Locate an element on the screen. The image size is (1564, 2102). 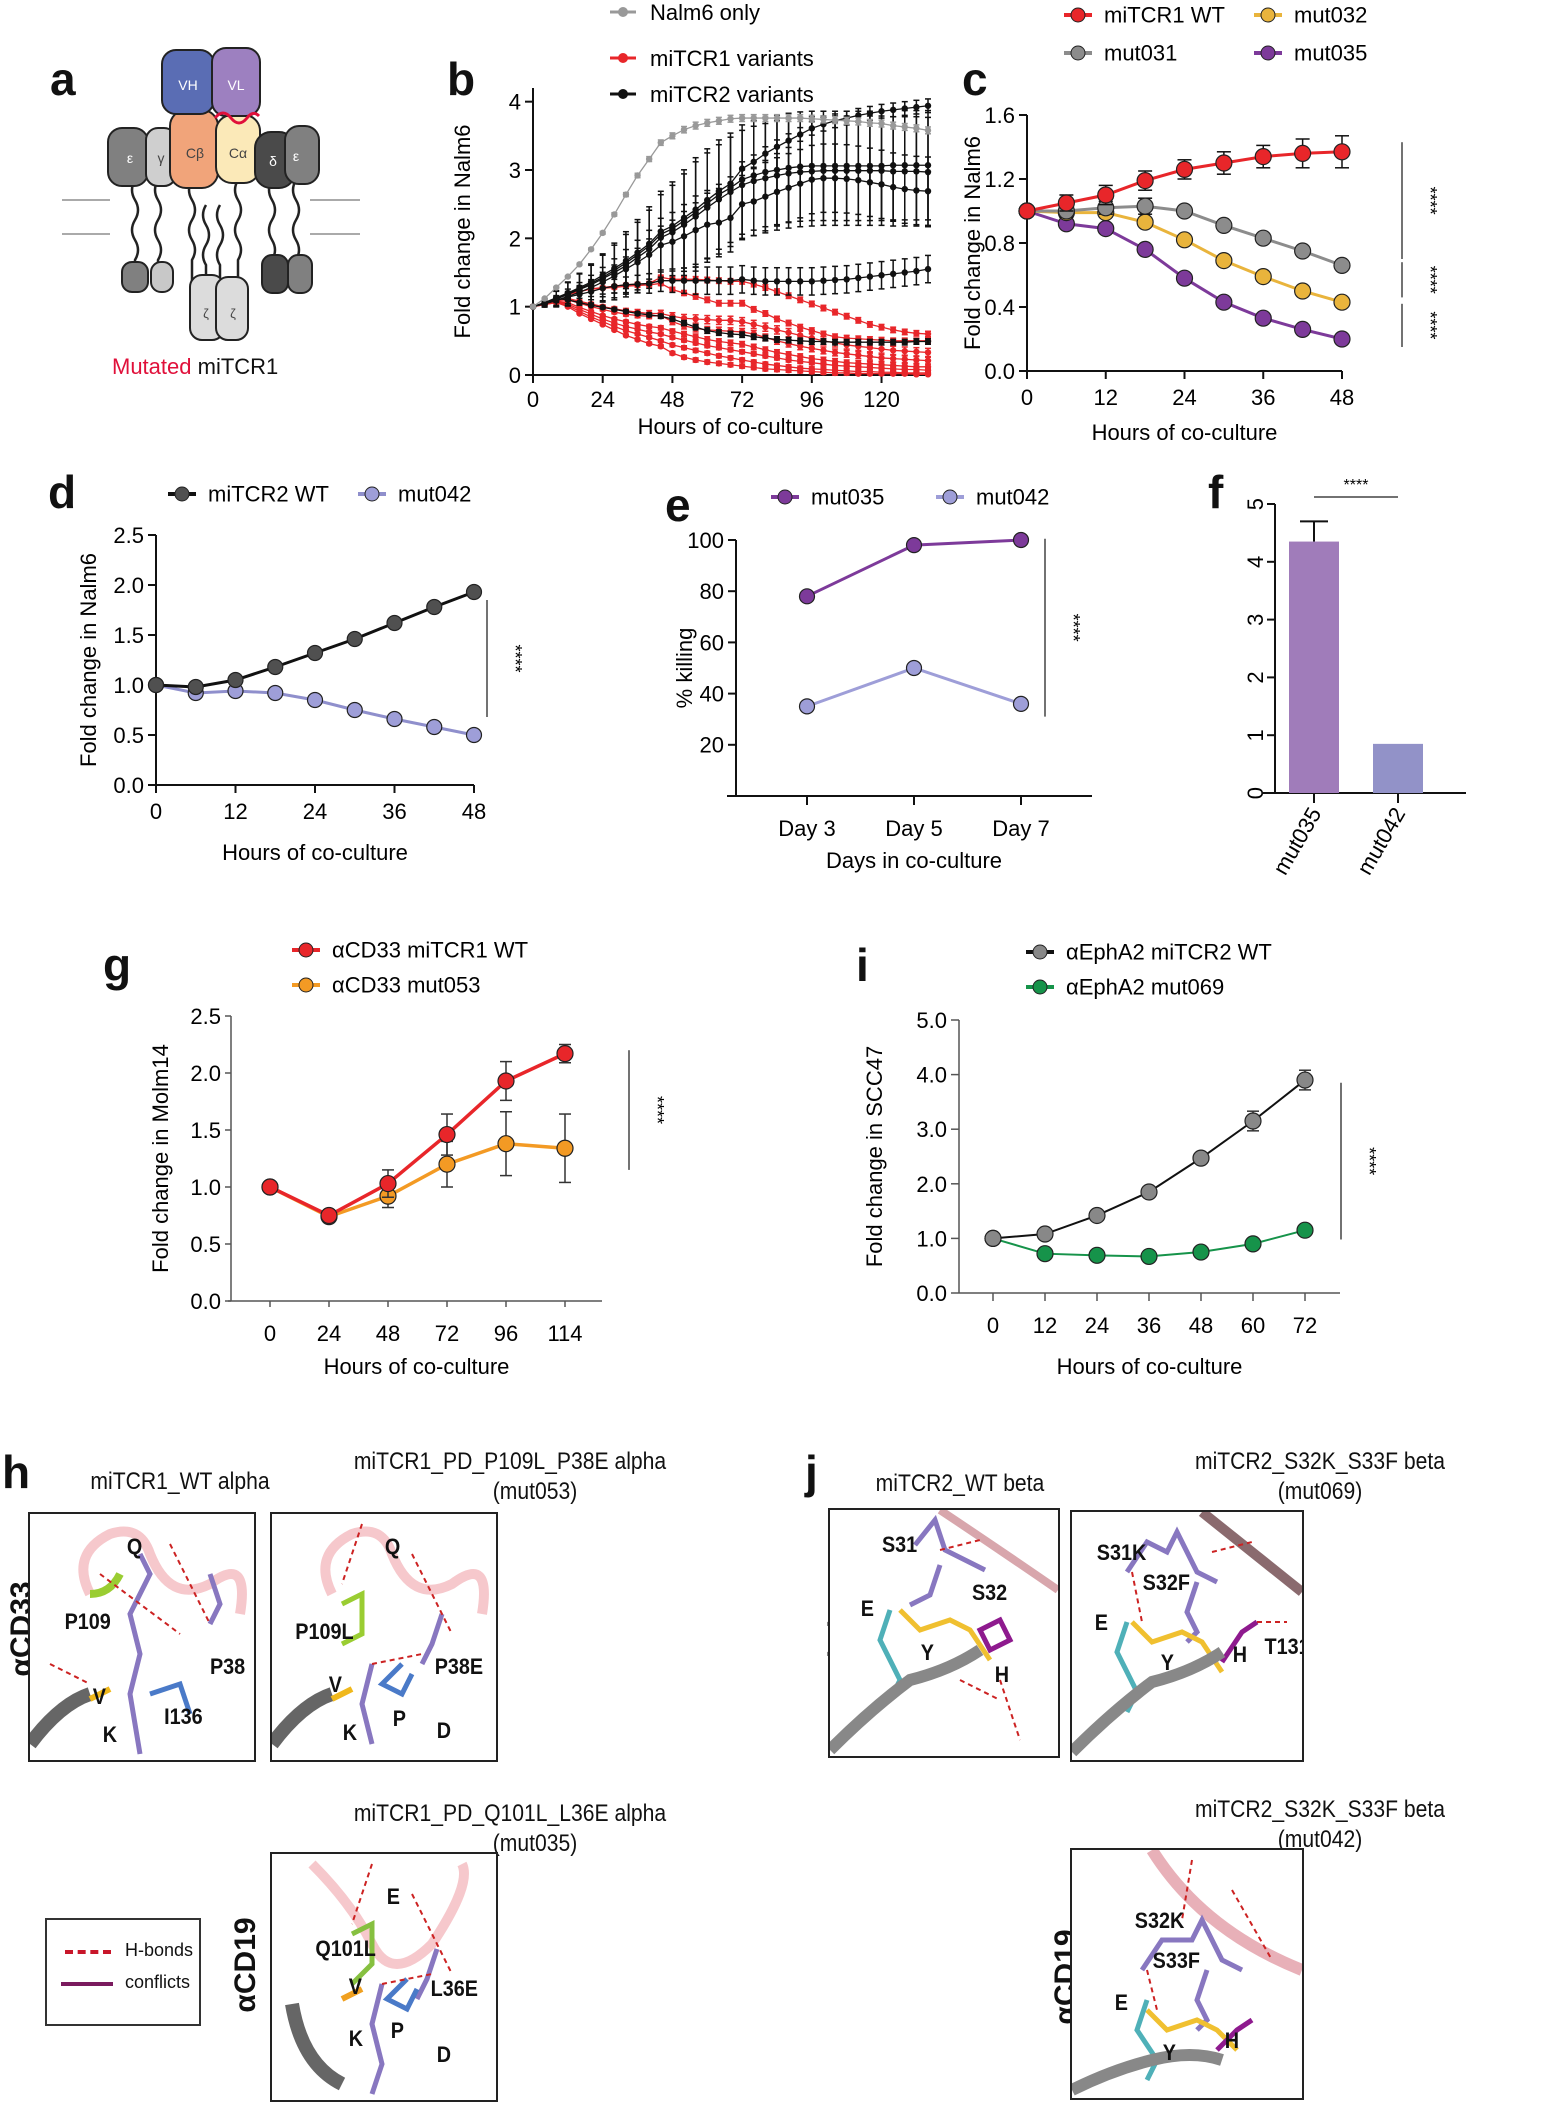
legend-conflicts-label: conflicts is located at coordinates (158, 1982).